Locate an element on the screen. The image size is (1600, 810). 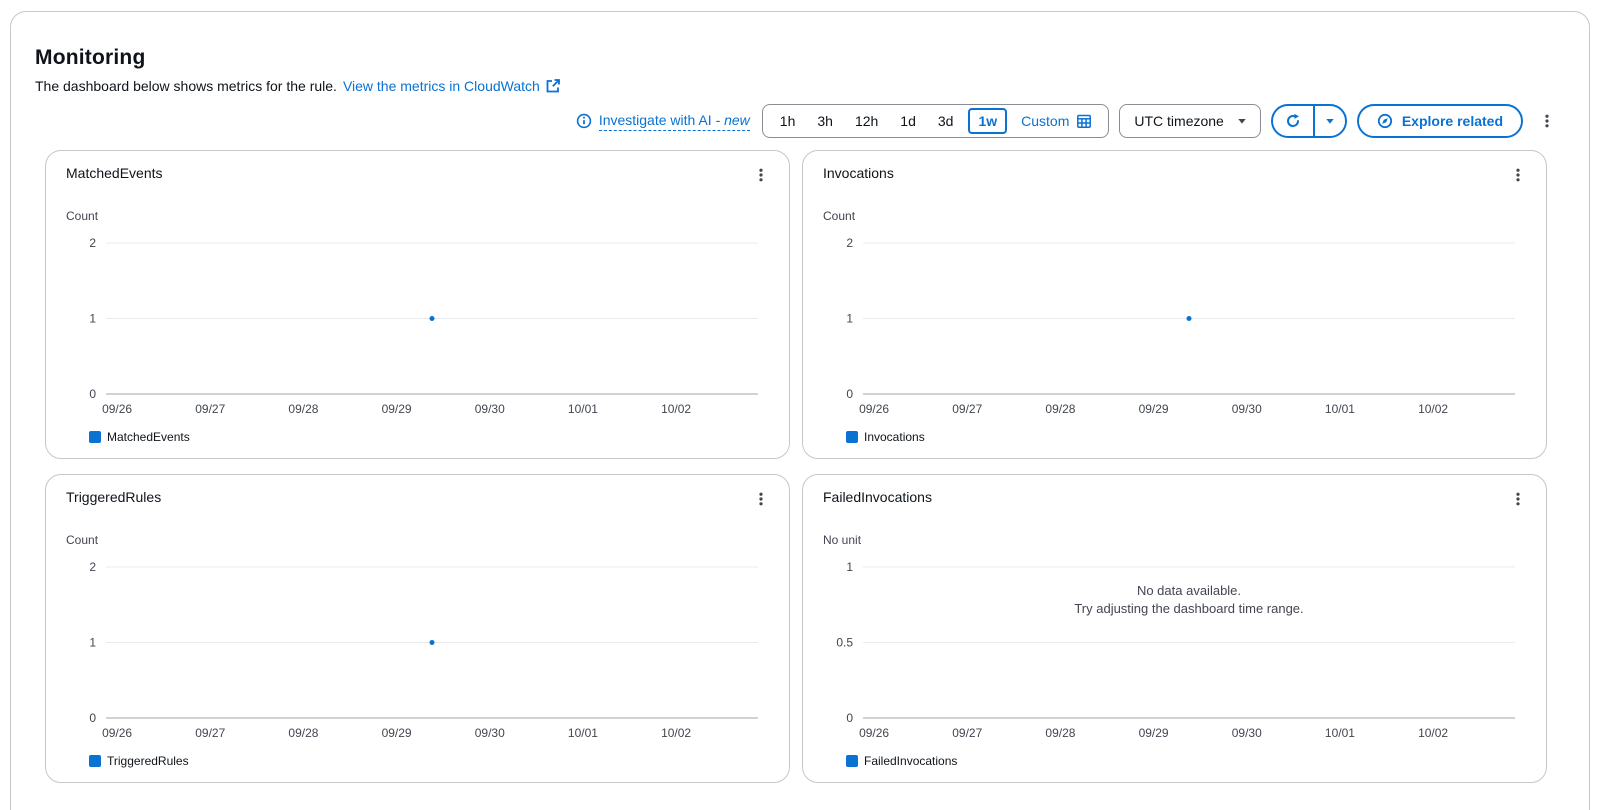
time-range-option-3d: 3d is located at coordinates (946, 121).